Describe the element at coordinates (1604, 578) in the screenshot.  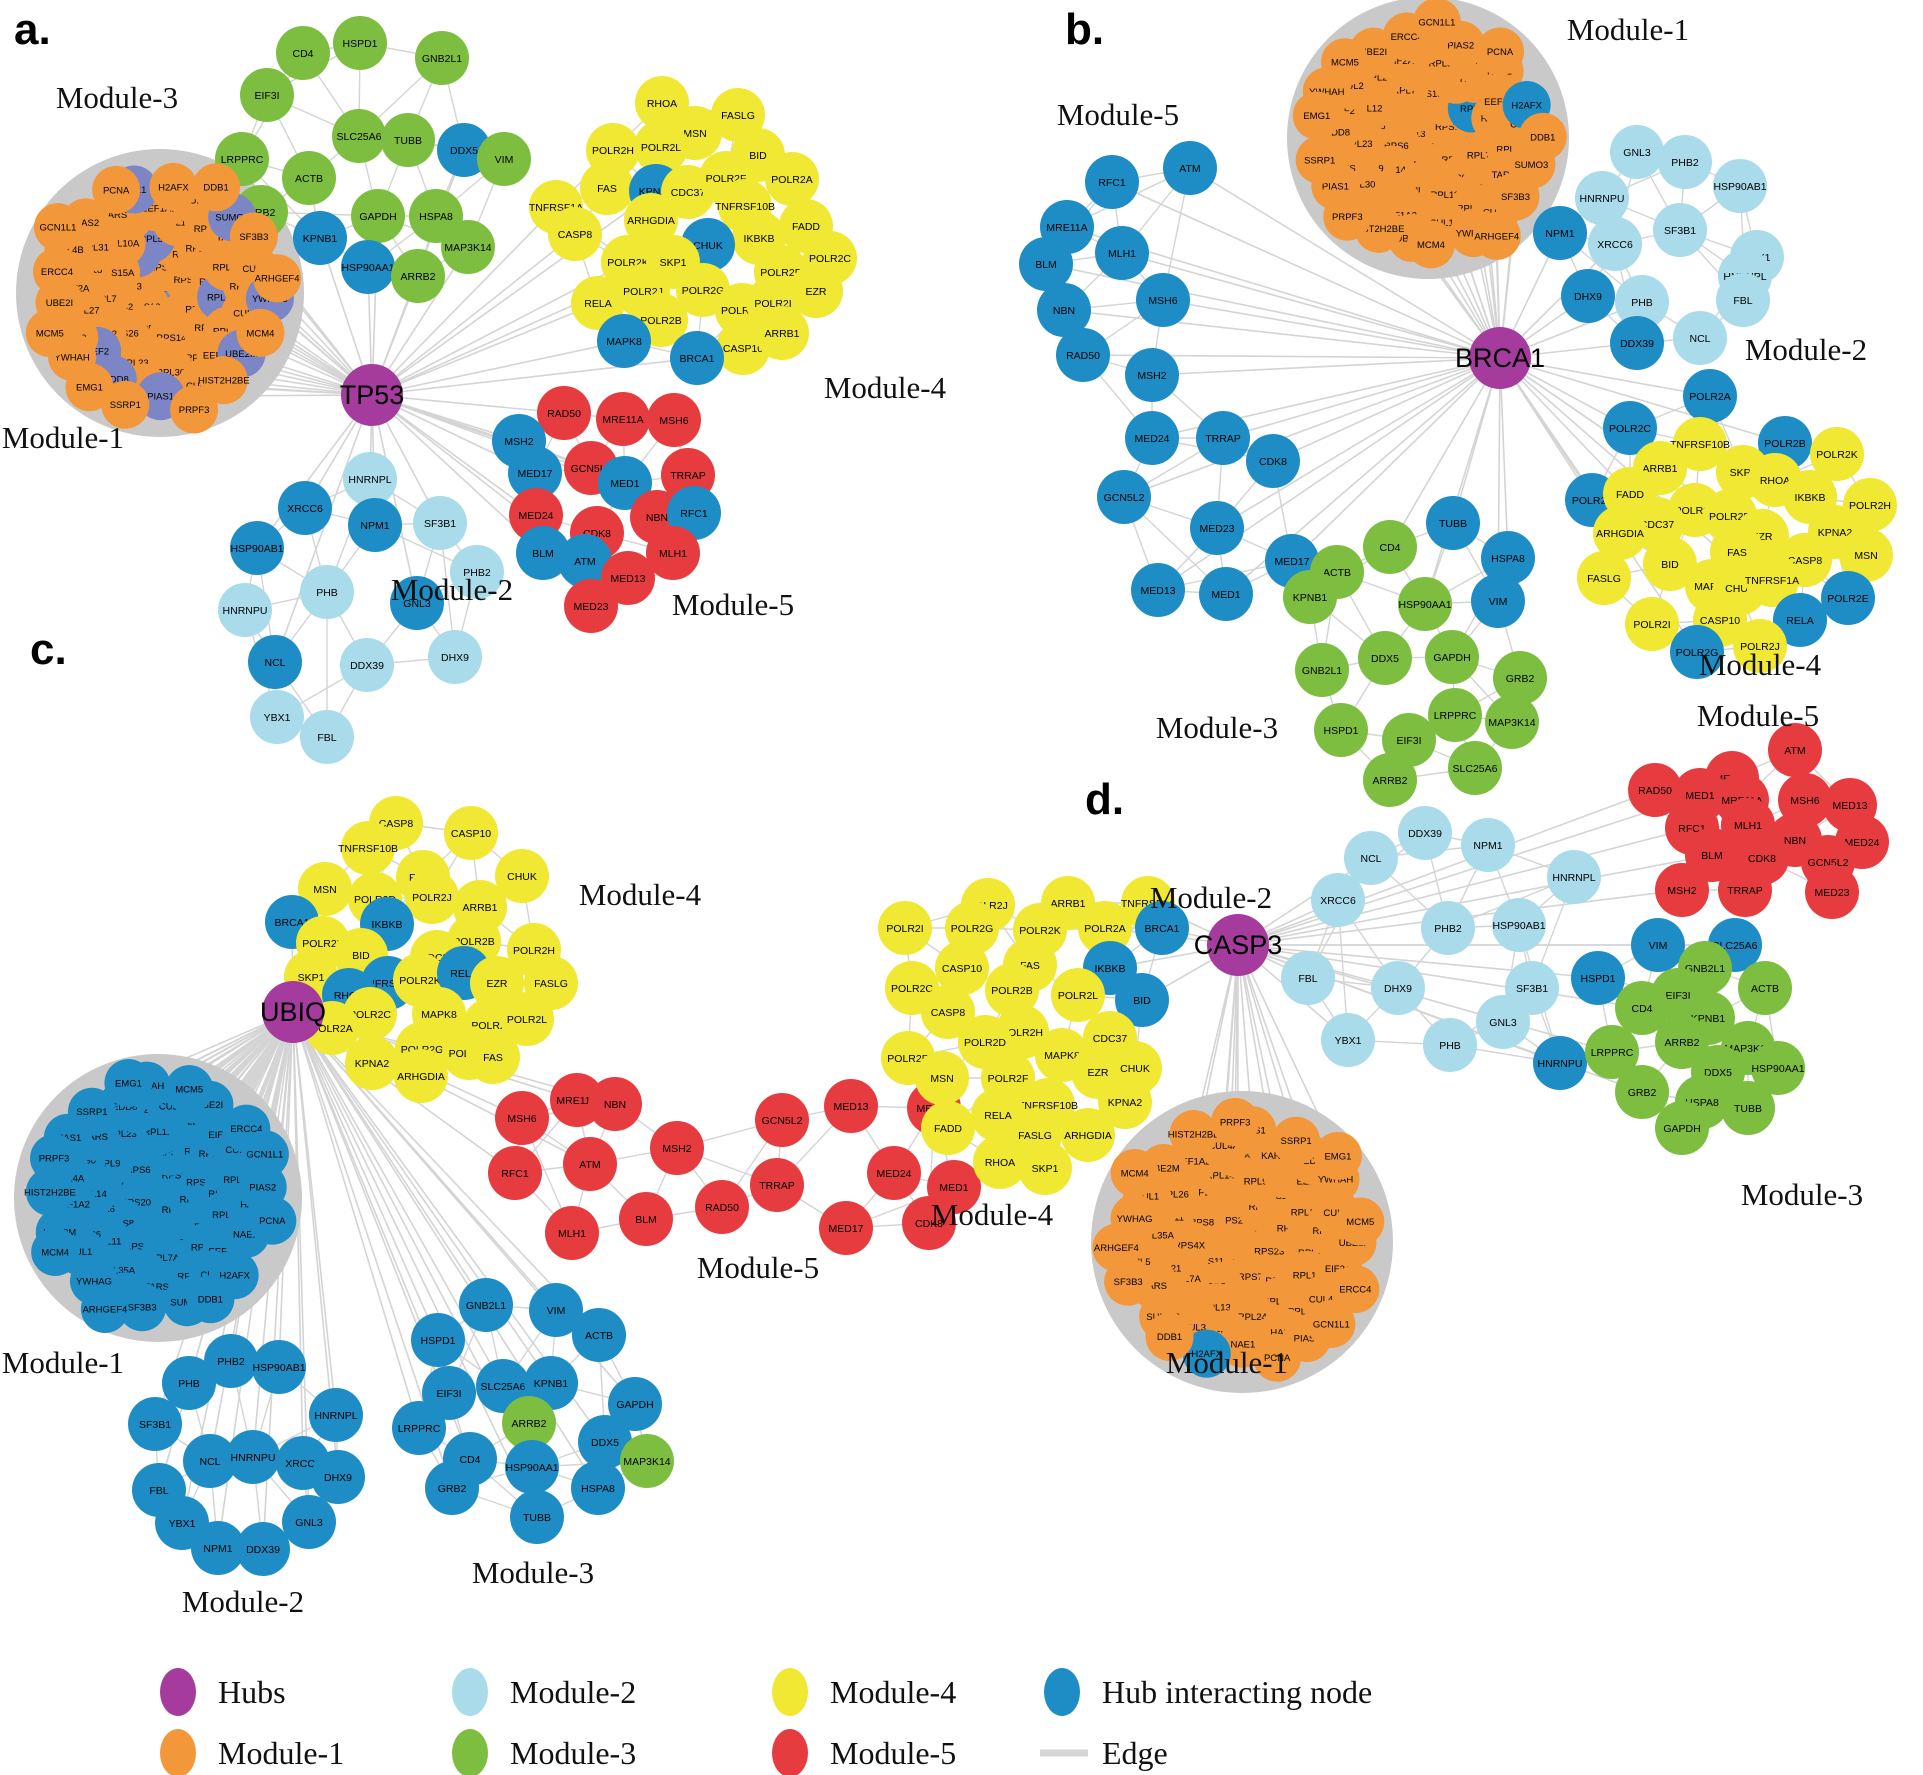
I see `node-faslg: FASLG` at that location.